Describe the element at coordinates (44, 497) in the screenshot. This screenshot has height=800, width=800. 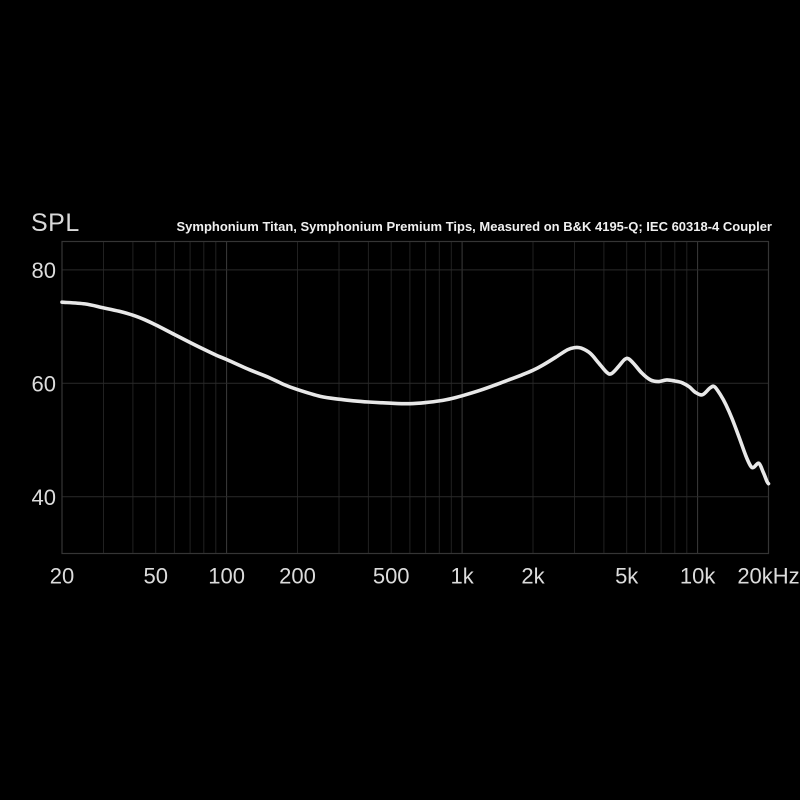
I see `y-tick-label: 40` at that location.